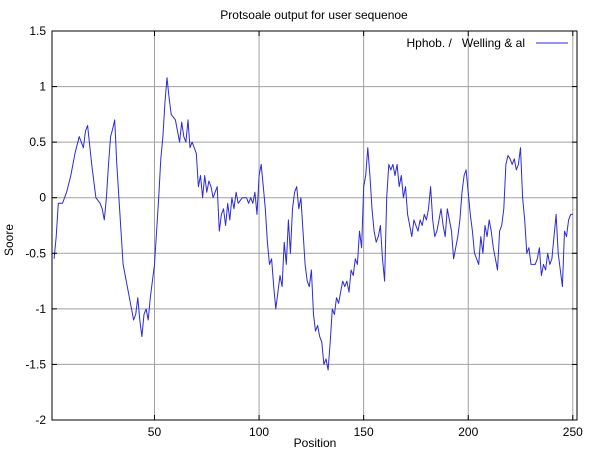 This screenshot has height=450, width=600. Describe the element at coordinates (364, 432) in the screenshot. I see `x-tick-label: 150` at that location.